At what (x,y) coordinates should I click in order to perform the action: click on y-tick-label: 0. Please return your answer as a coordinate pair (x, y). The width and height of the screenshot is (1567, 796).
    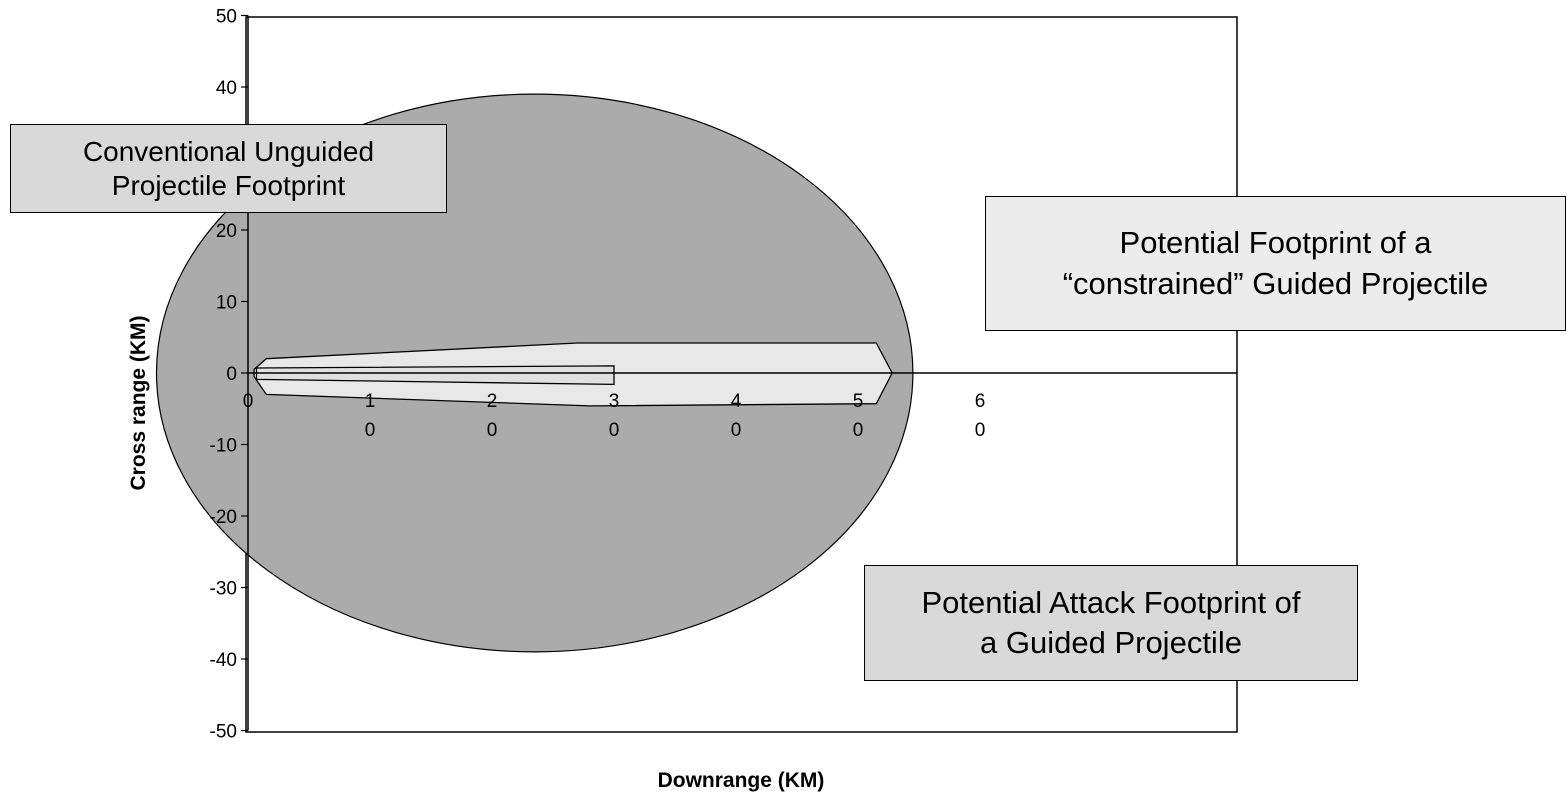
    Looking at the image, I should click on (231, 374).